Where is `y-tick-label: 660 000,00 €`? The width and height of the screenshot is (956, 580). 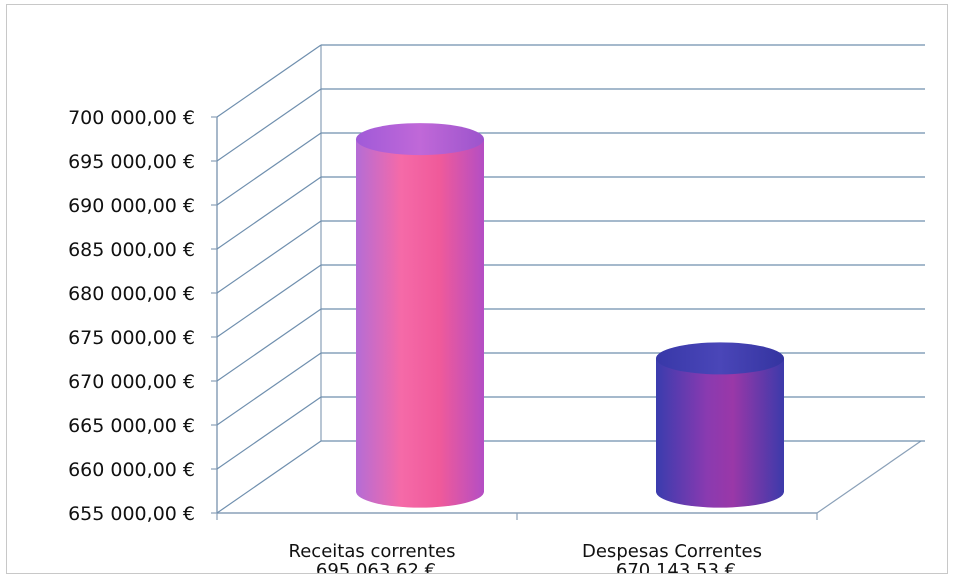
y-tick-label: 660 000,00 € is located at coordinates (131, 470).